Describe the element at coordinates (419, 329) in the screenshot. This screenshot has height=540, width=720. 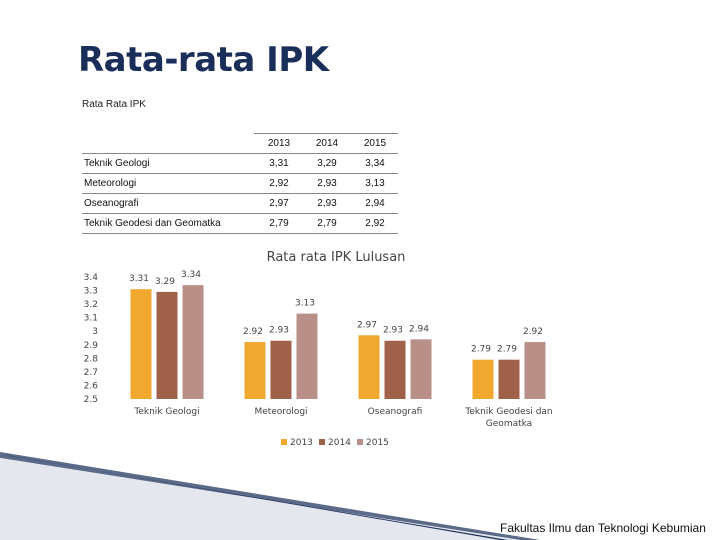
I see `data-label: 2.94` at that location.